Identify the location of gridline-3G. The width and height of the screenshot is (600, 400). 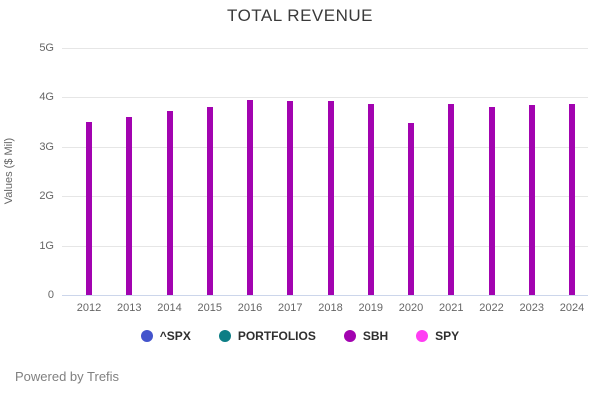
(325, 147).